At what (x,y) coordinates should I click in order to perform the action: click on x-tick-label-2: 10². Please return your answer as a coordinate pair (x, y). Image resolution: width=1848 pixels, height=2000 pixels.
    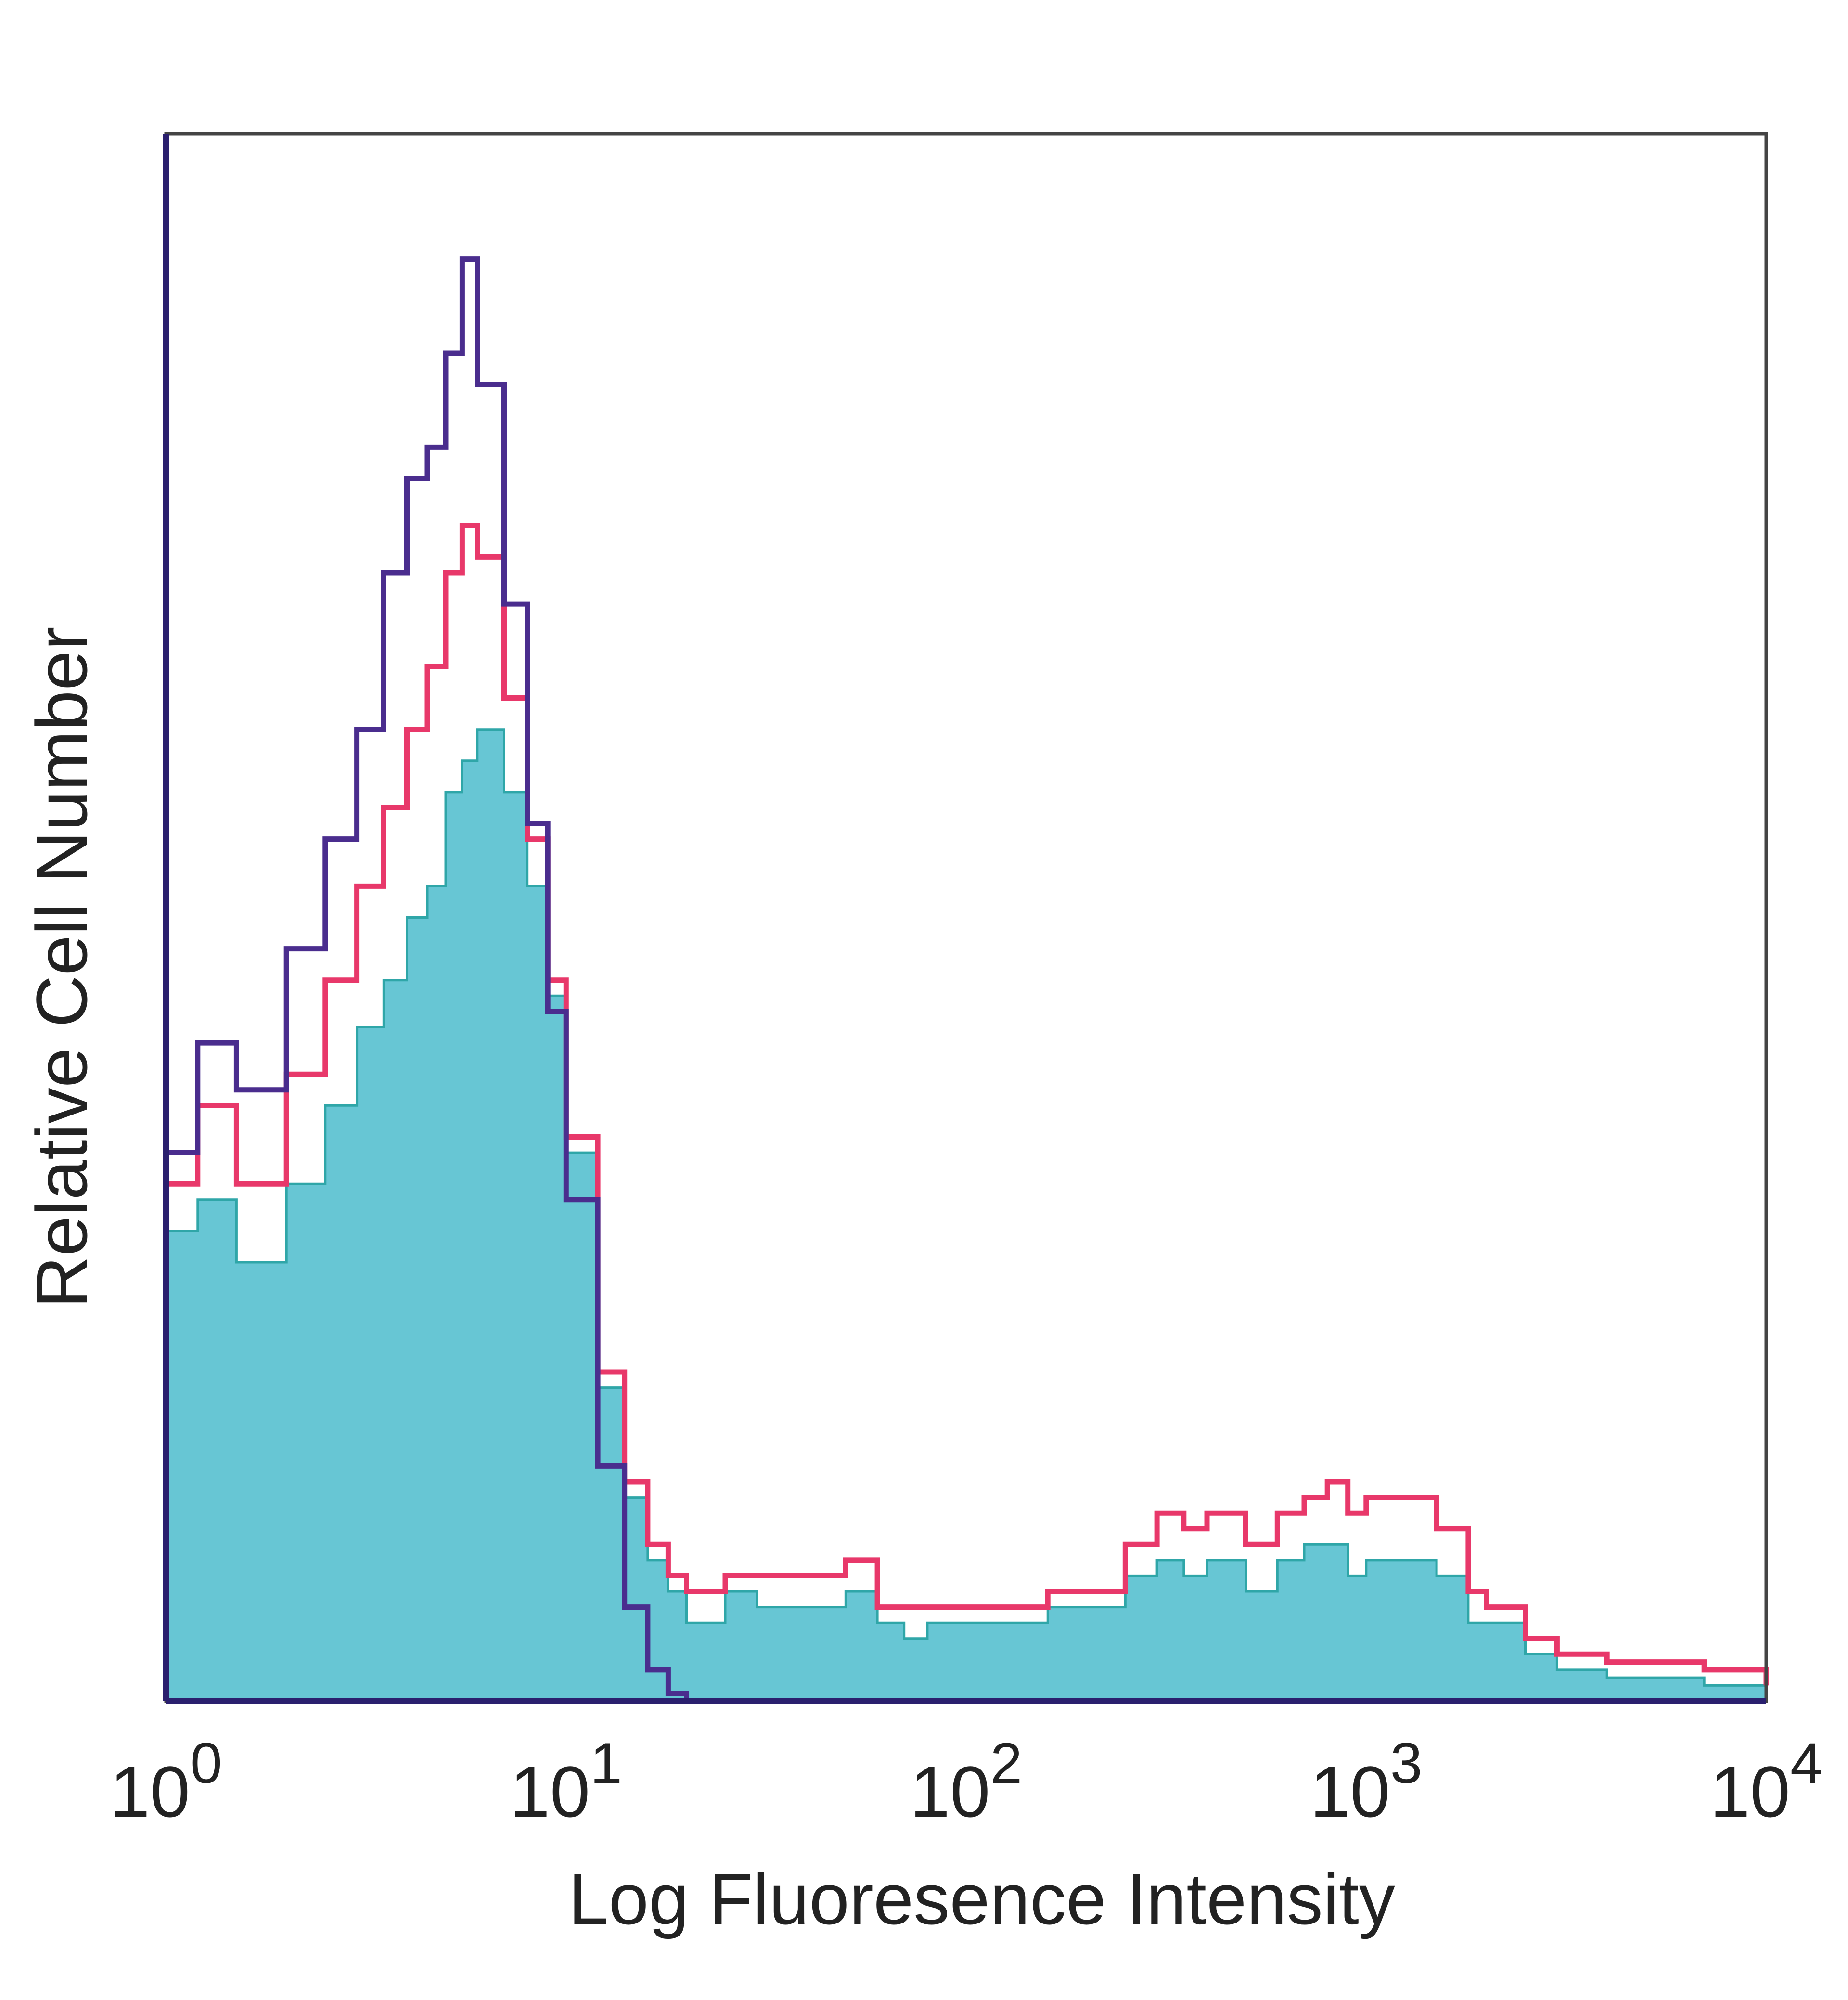
    Looking at the image, I should click on (966, 1781).